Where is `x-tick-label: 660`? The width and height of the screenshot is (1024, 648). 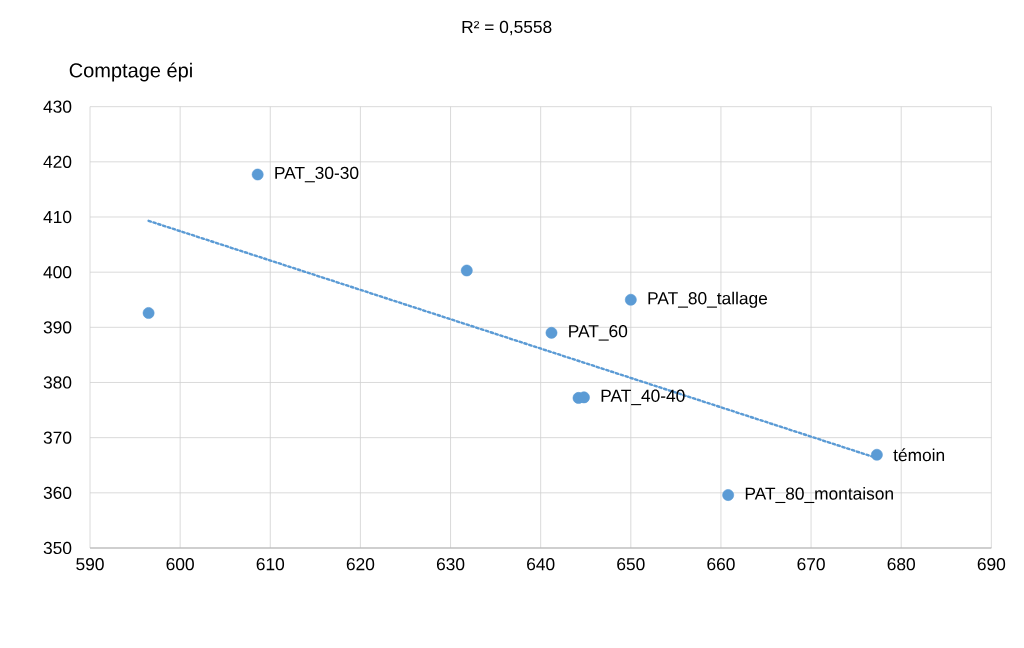 x-tick-label: 660 is located at coordinates (721, 564).